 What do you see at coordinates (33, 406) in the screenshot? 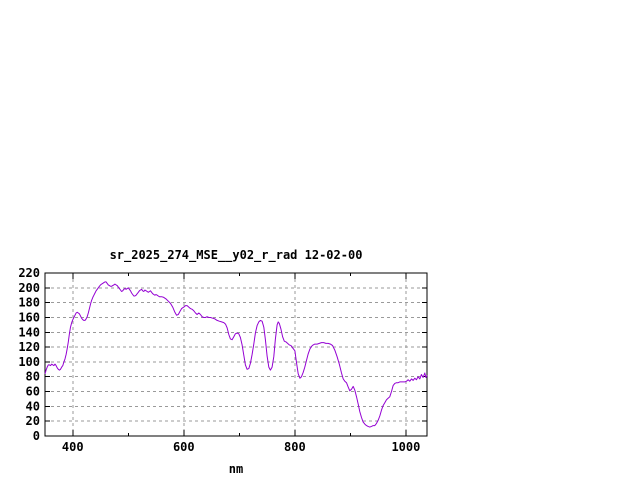
I see `y-tick-label: 40` at bounding box center [33, 406].